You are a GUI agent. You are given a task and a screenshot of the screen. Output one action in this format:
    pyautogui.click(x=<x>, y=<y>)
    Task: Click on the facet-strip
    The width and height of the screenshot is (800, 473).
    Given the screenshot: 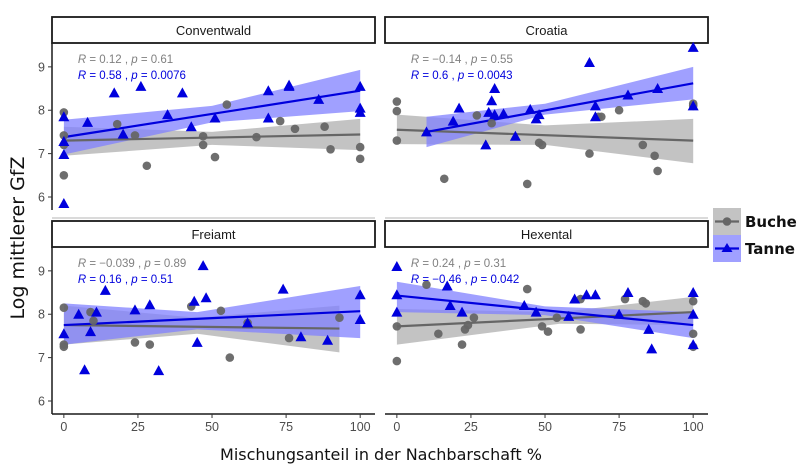 What is the action you would take?
    pyautogui.click(x=213, y=30)
    